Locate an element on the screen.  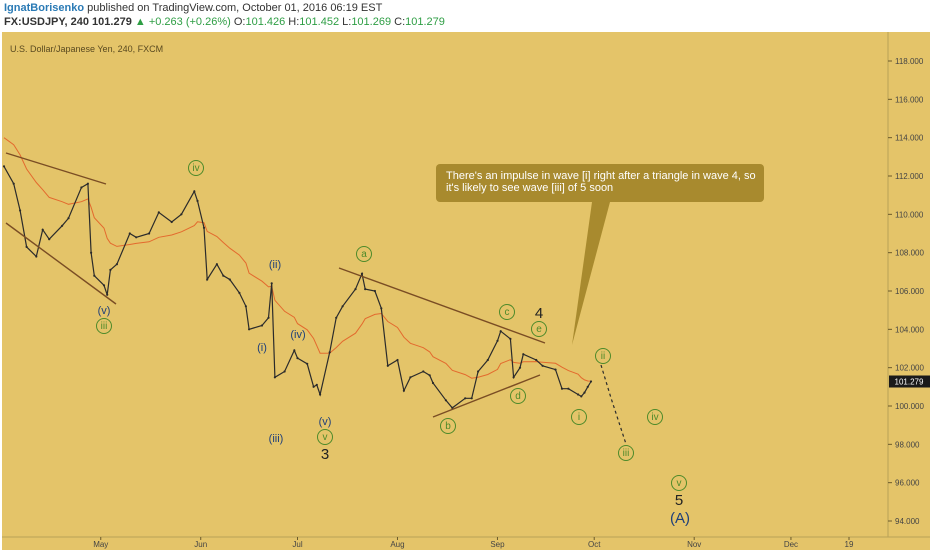
wave-label-iii-2: iii is located at coordinates (626, 453).